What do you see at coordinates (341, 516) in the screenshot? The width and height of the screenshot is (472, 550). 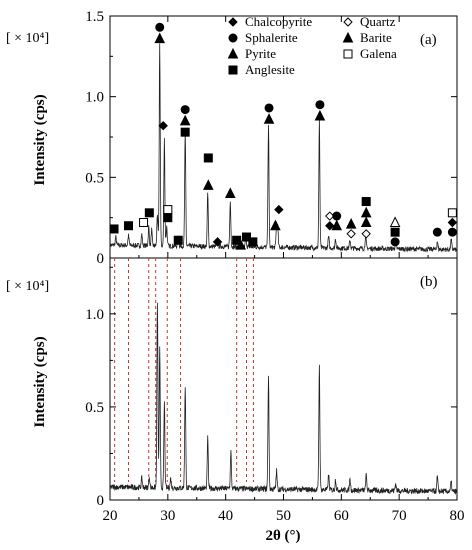 I see `x-tick-label: 60` at bounding box center [341, 516].